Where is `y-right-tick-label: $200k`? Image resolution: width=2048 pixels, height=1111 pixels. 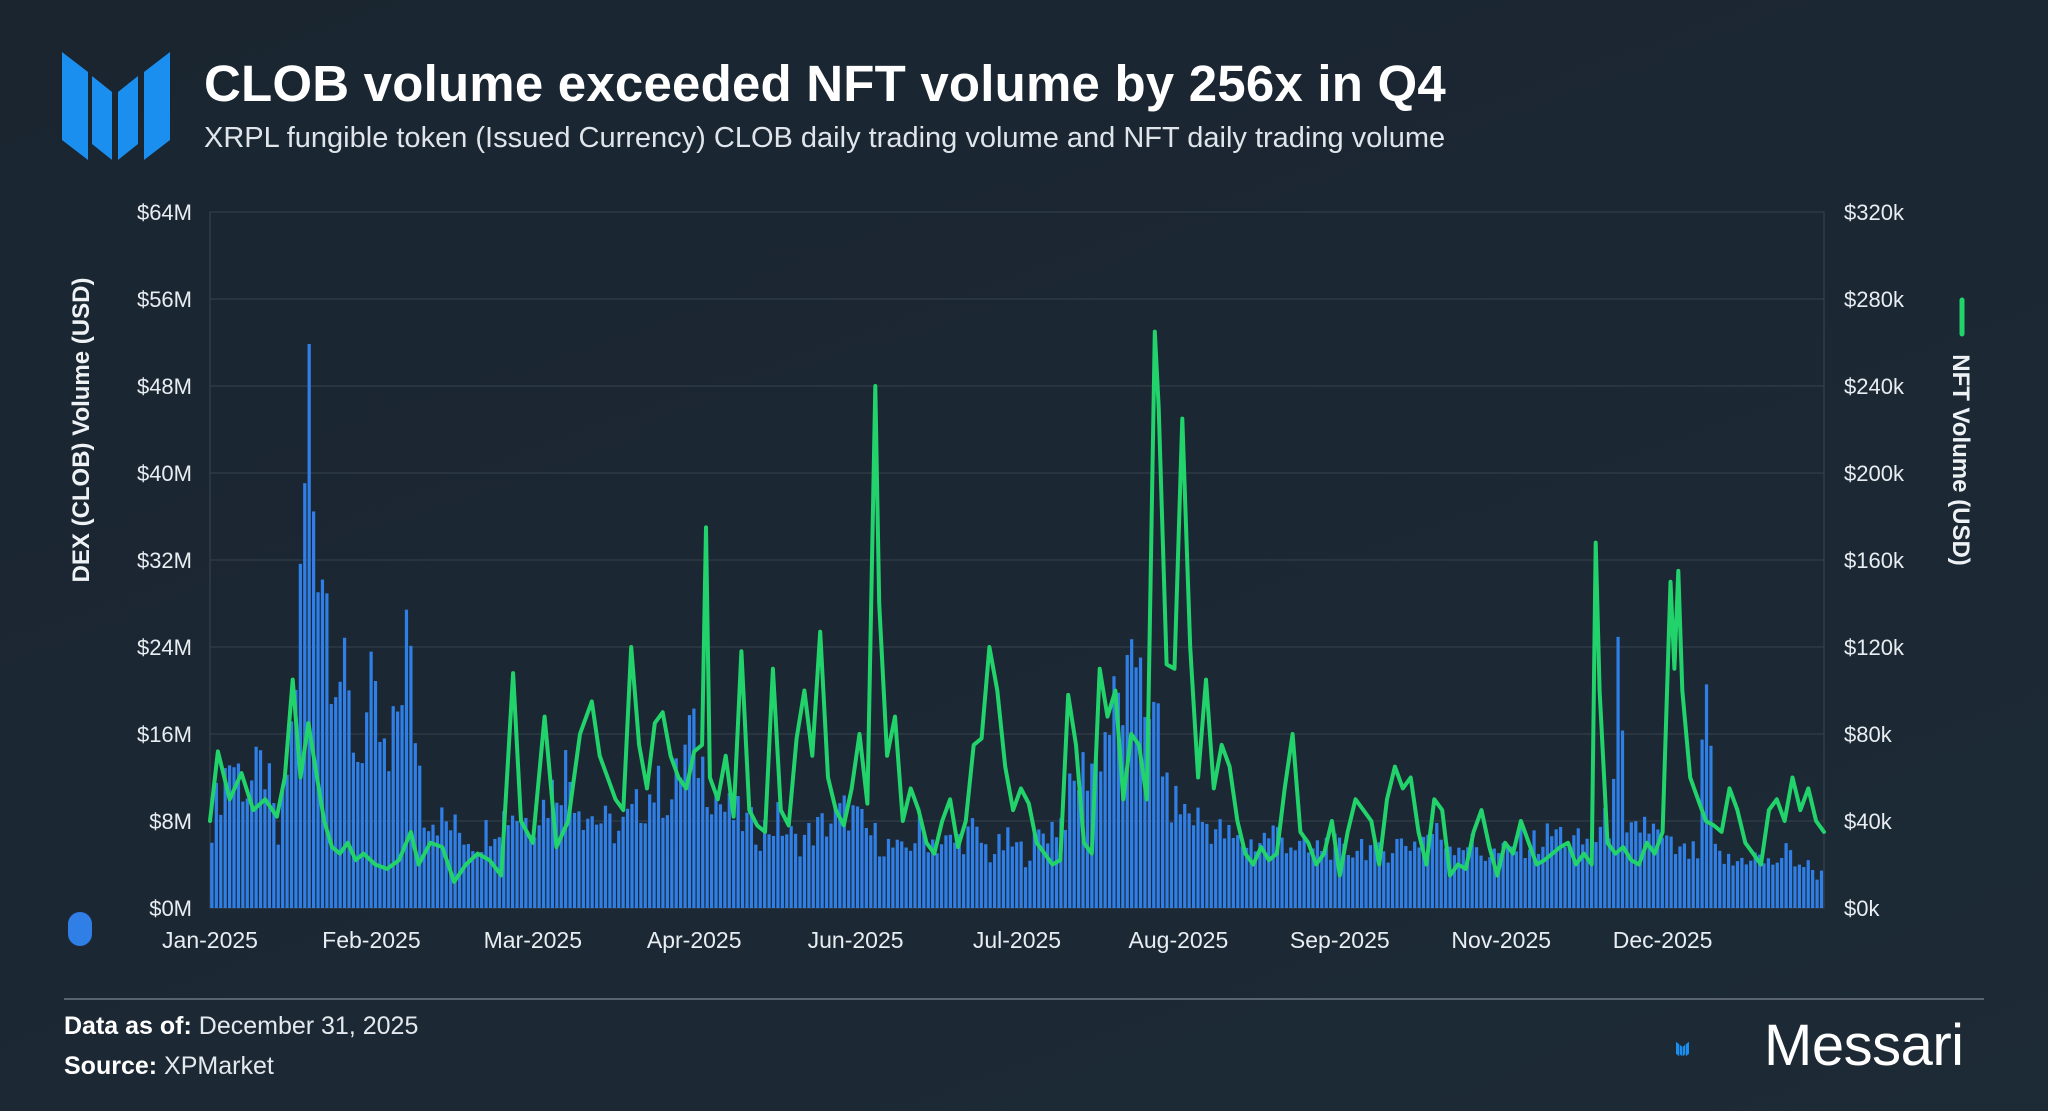
y-right-tick-label: $200k is located at coordinates (1874, 473).